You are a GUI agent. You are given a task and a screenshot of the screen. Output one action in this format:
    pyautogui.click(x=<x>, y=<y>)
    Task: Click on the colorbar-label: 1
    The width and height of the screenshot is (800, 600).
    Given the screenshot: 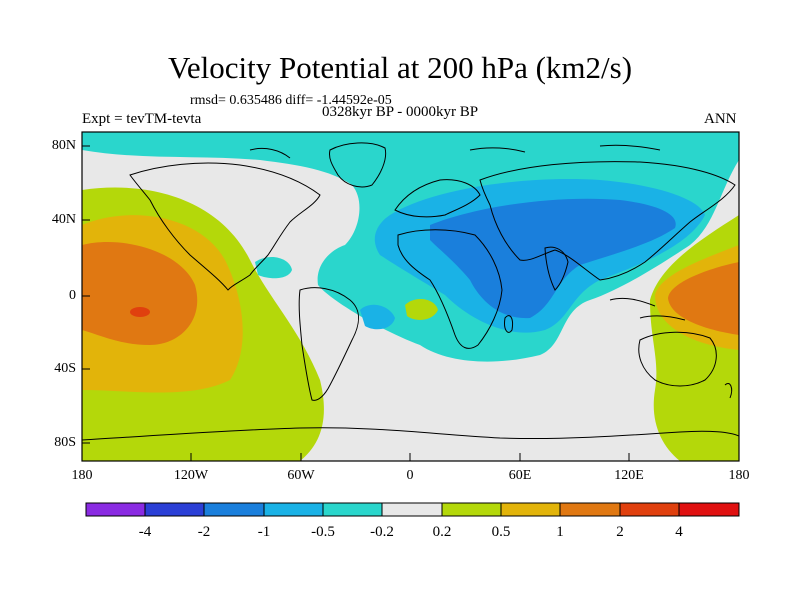 What is the action you would take?
    pyautogui.click(x=560, y=532)
    